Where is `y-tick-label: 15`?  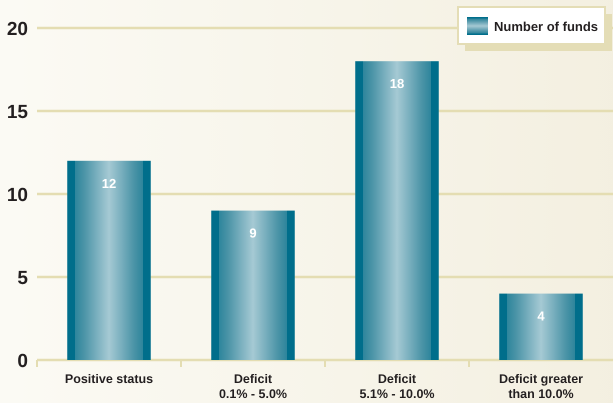 y-tick-label: 15 is located at coordinates (17, 112).